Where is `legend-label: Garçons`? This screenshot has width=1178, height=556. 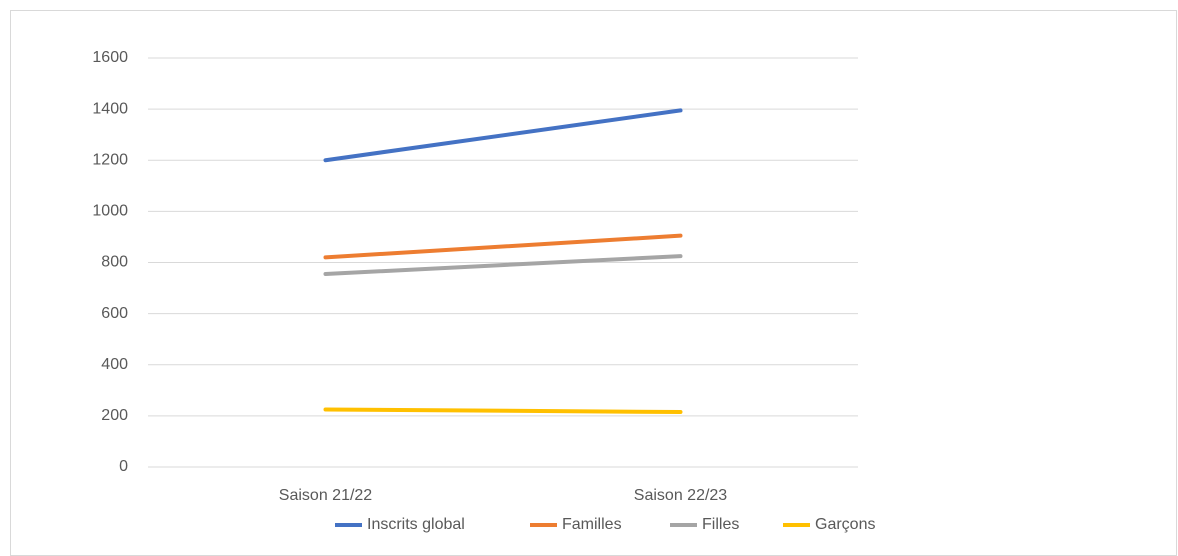 legend-label: Garçons is located at coordinates (845, 524).